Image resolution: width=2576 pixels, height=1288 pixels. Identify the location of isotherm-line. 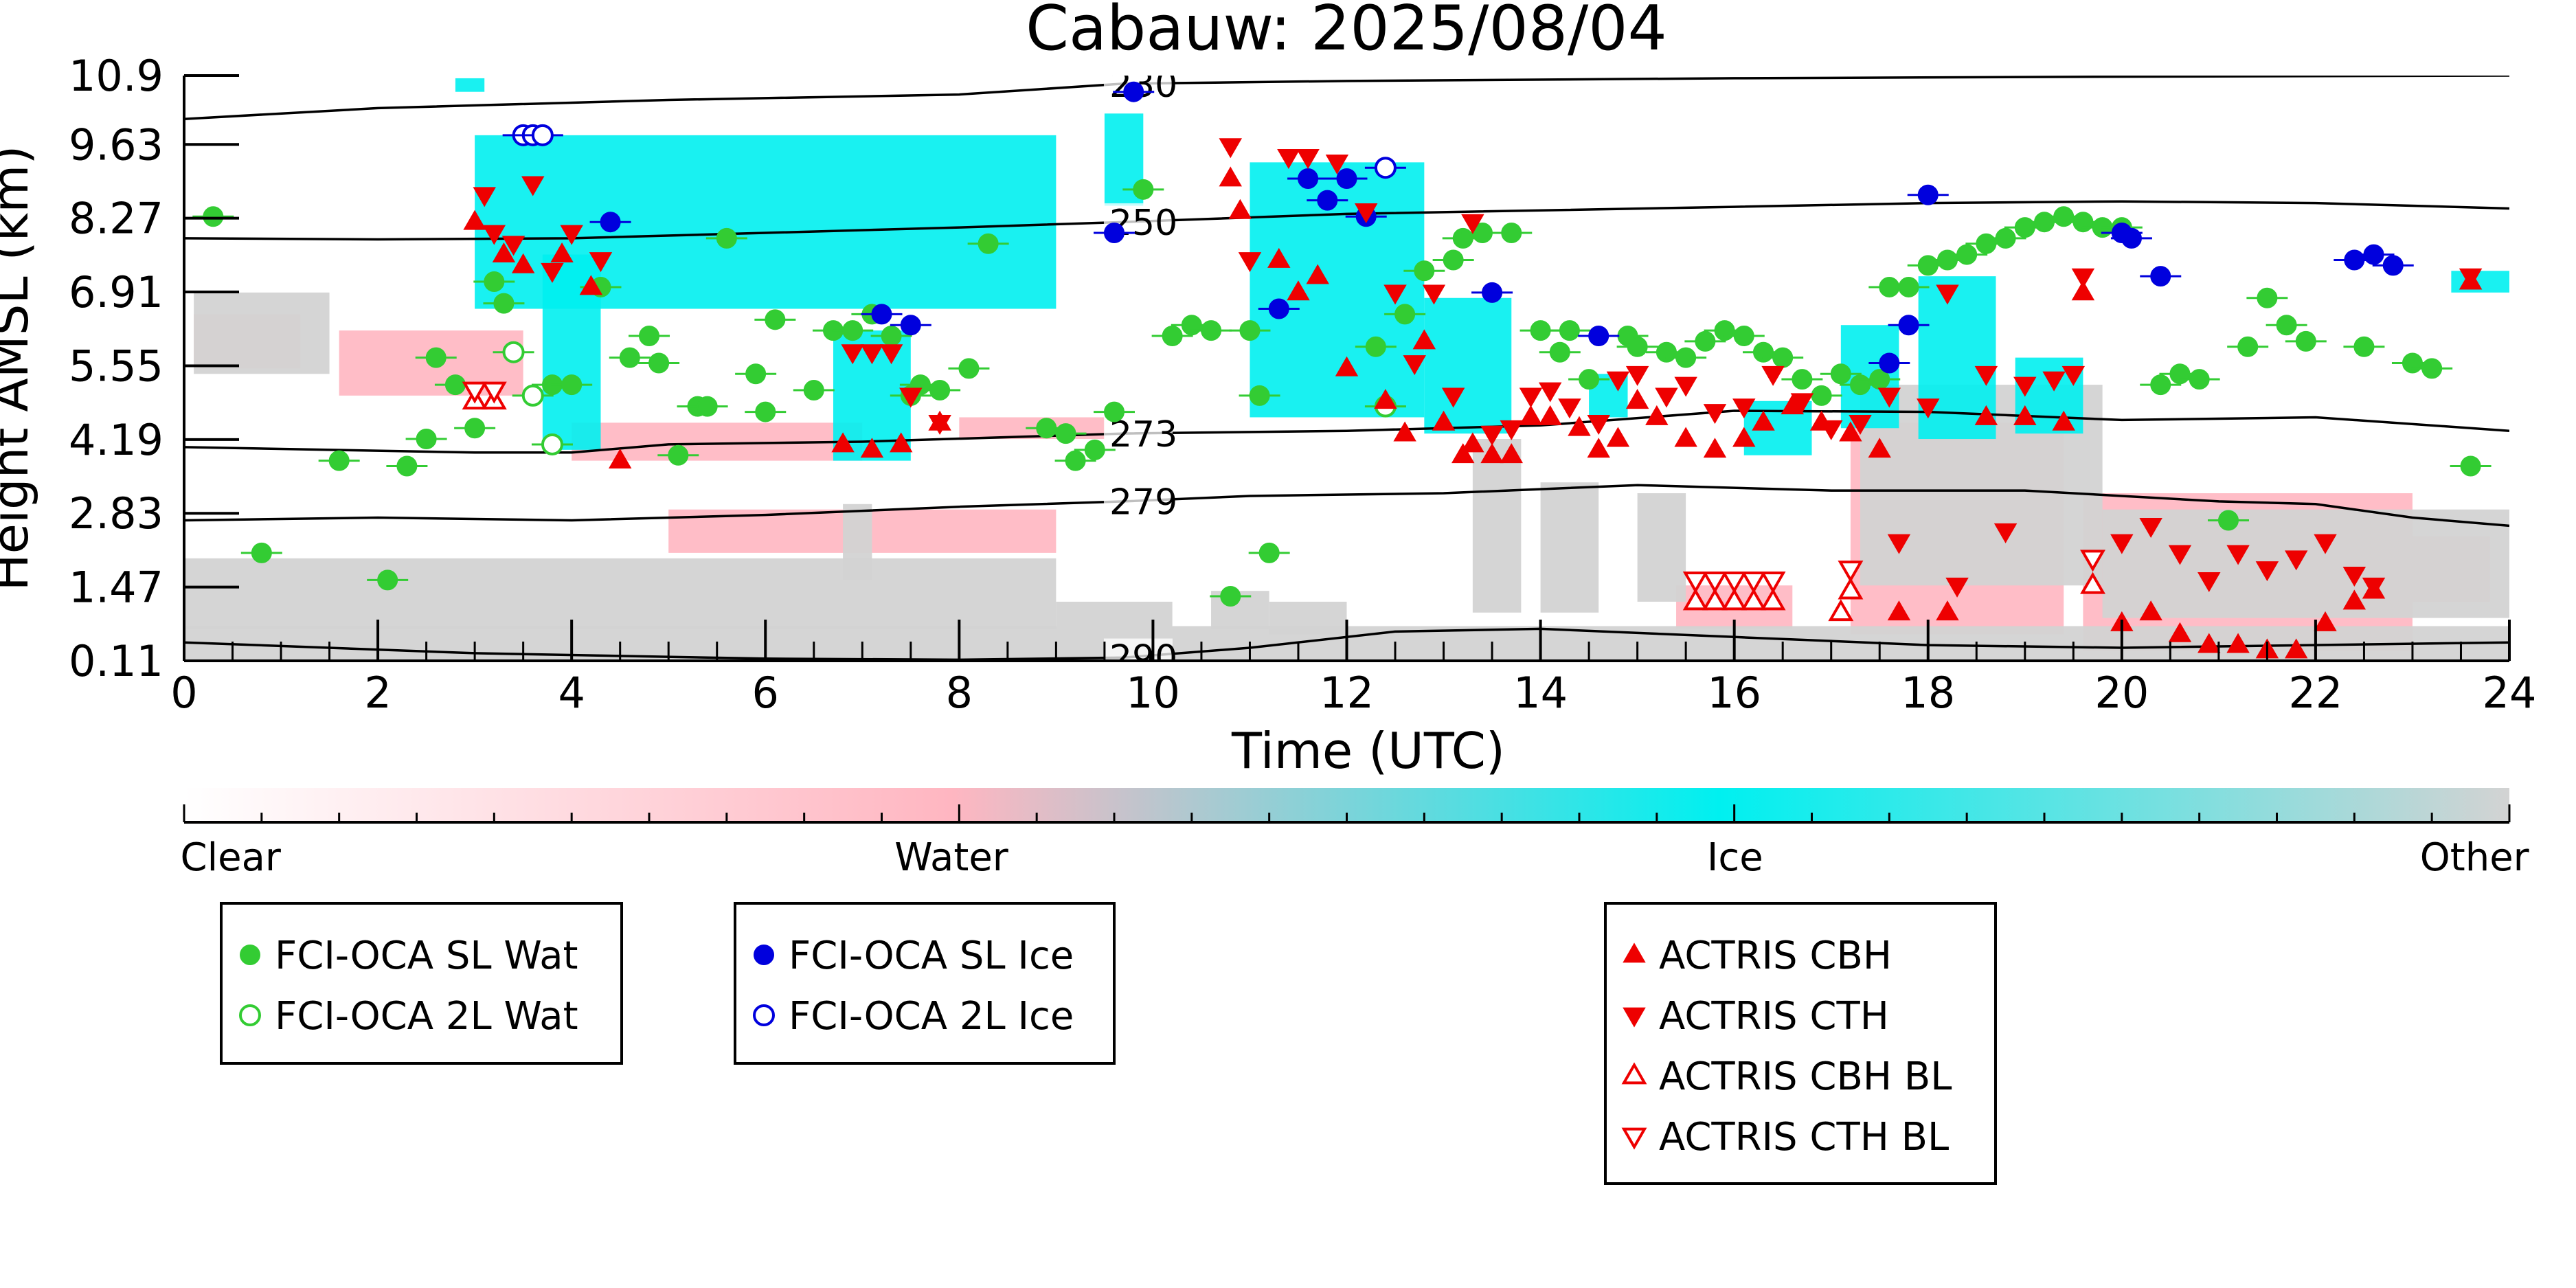
(1346, 431).